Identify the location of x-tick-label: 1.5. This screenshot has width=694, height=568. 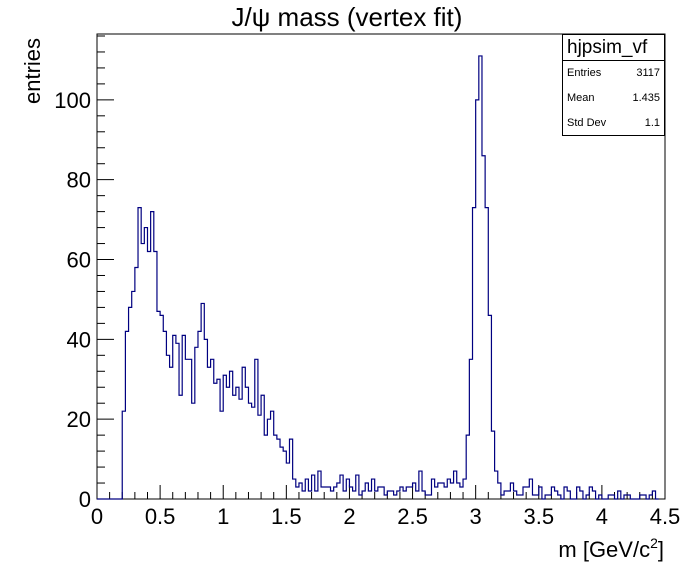
(286, 516).